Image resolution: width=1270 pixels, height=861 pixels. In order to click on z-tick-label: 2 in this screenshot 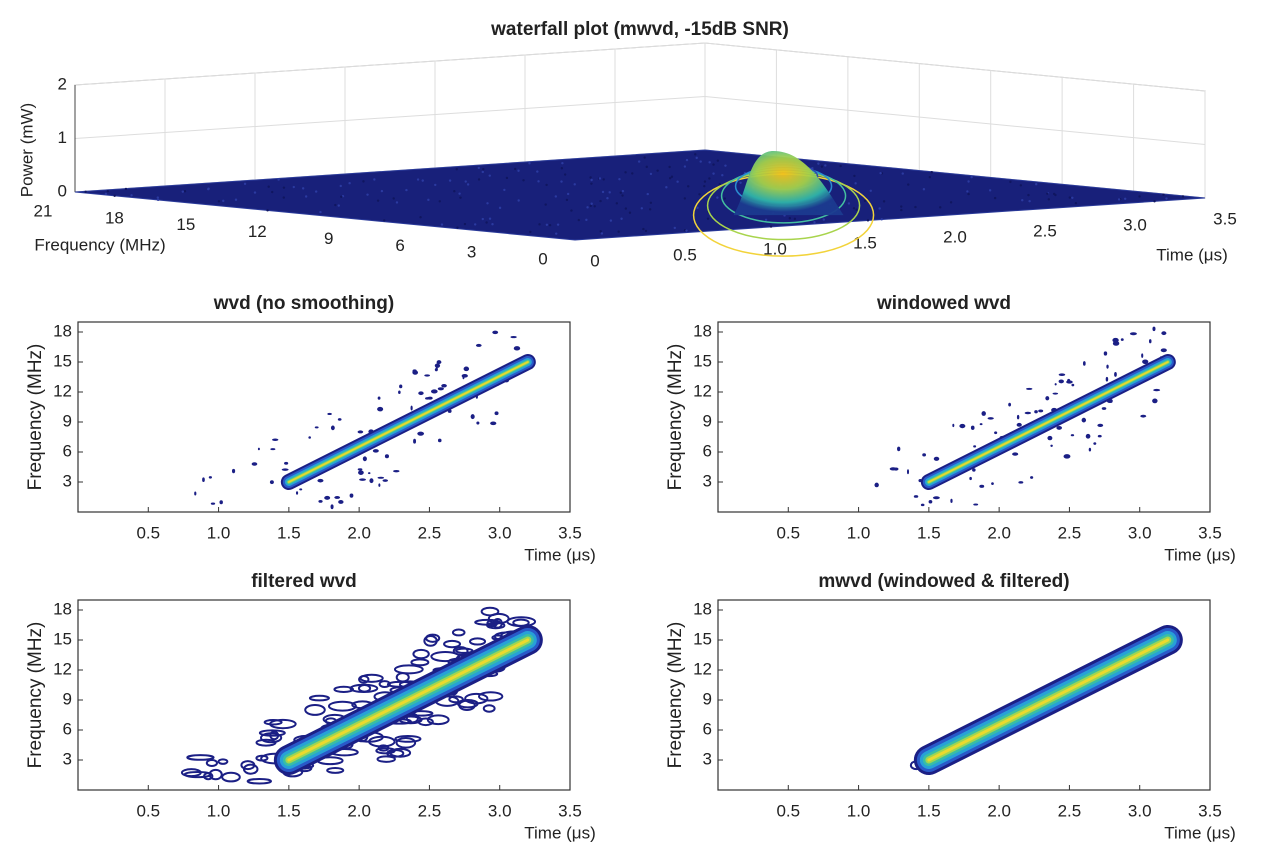, I will do `click(62, 83)`.